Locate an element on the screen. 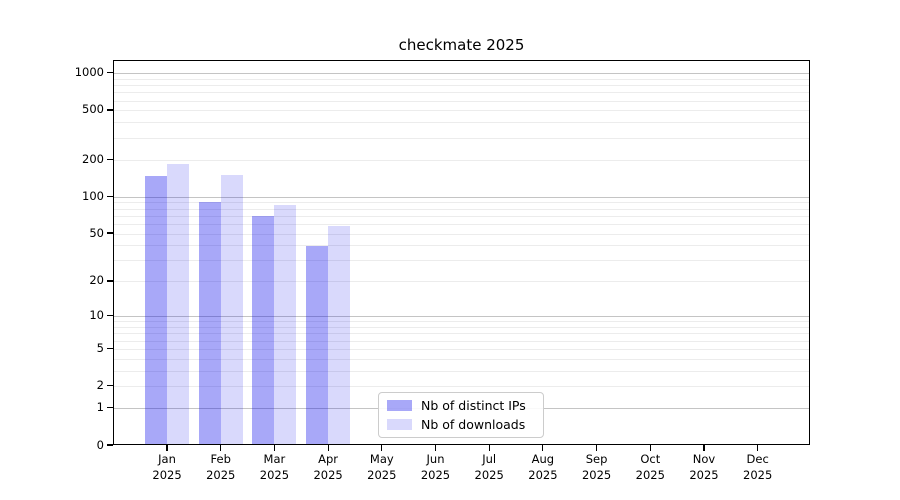 The height and width of the screenshot is (500, 900). x-tick-label-month-may: May is located at coordinates (381, 459).